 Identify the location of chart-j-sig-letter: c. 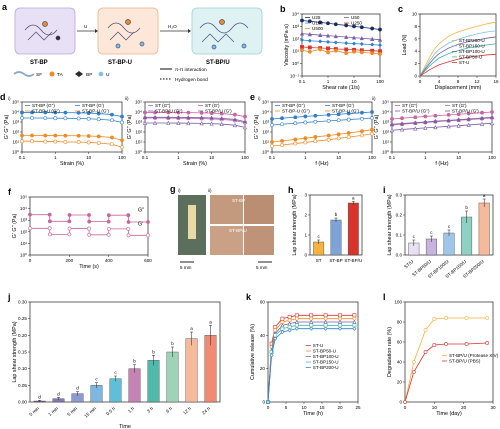
(115, 372).